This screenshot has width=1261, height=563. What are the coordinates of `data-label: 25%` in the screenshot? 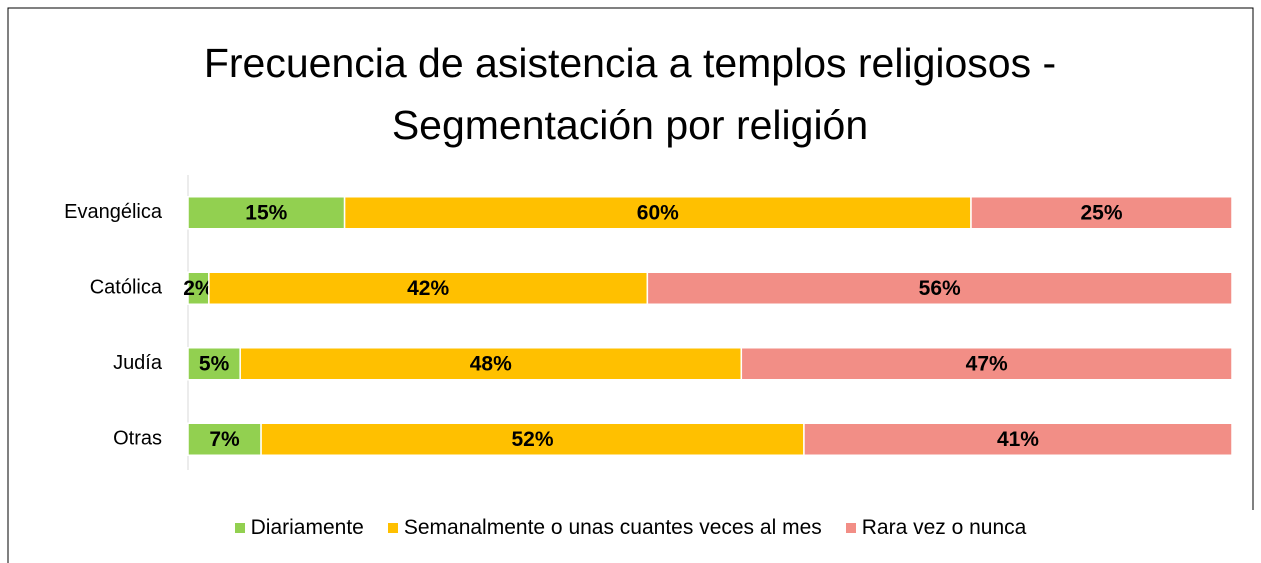 It's located at (1101, 212).